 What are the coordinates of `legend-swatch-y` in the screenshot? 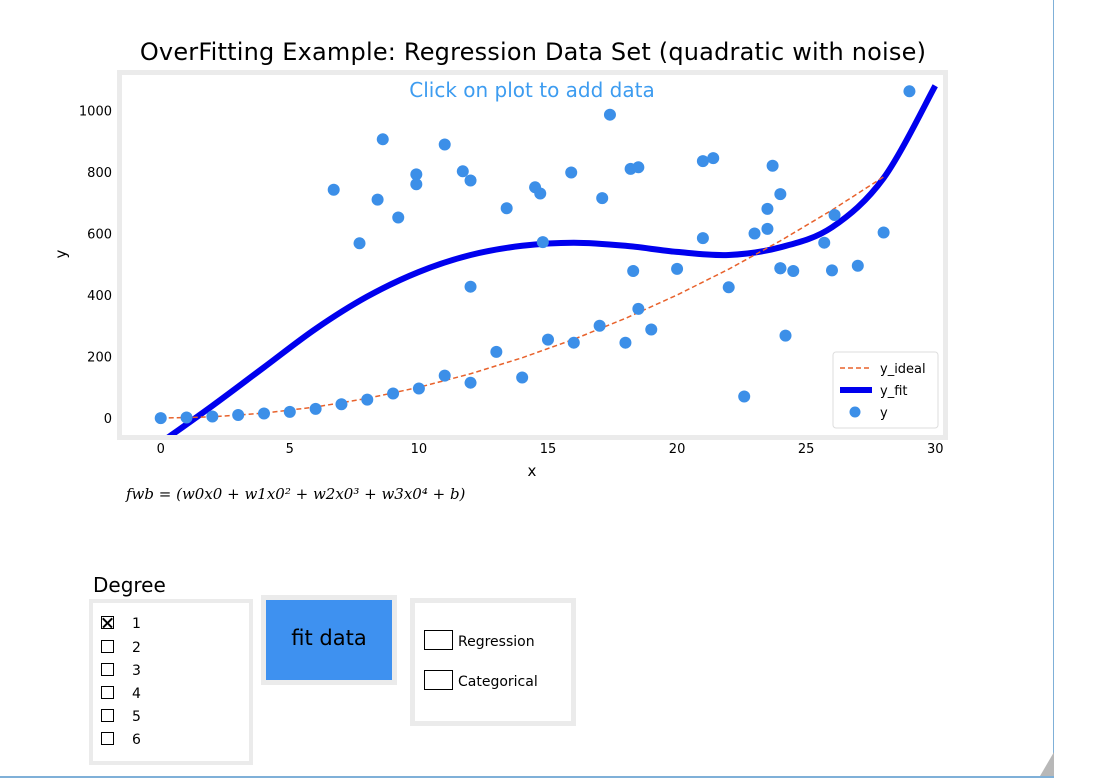 It's located at (855, 412).